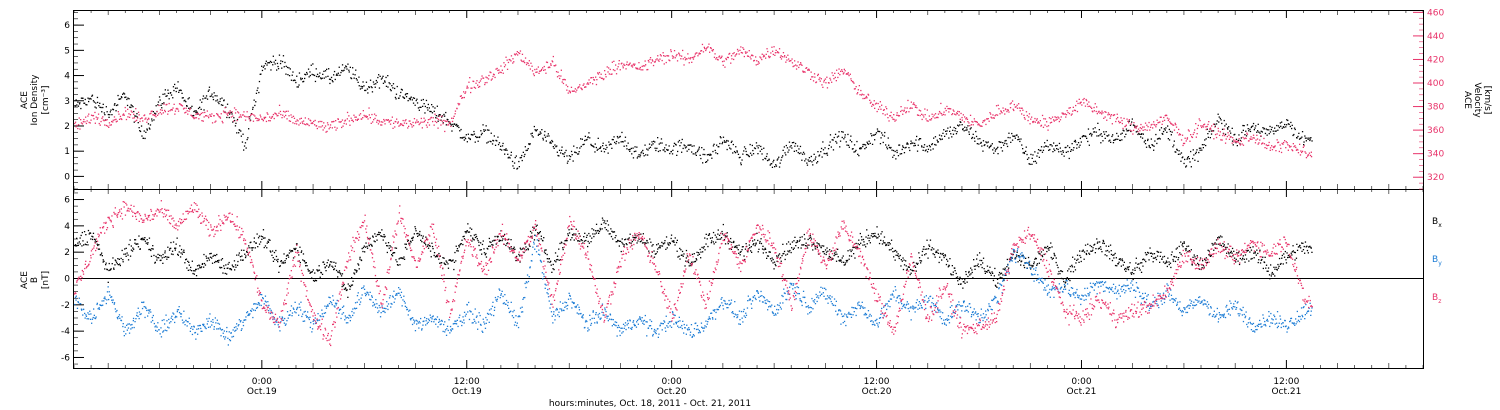 This screenshot has height=410, width=1500. I want to click on x-tick-time-label: 12:00, so click(467, 382).